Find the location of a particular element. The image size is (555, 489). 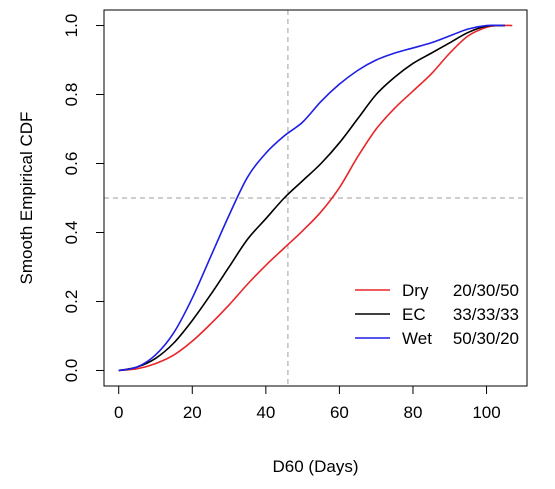

legend-label-wet: Wet is located at coordinates (417, 338).